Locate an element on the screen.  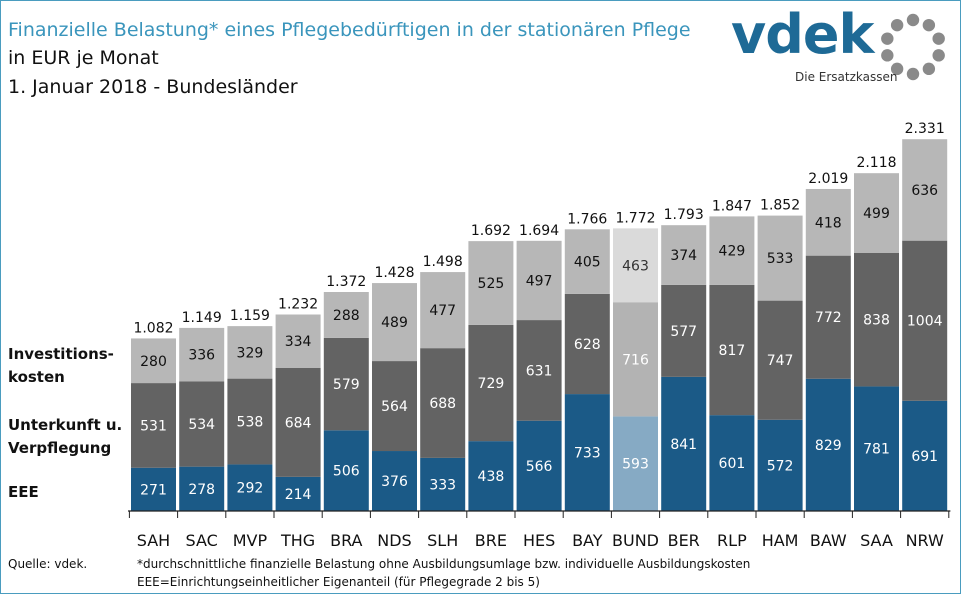
value-label-eee: 572 is located at coordinates (780, 466).